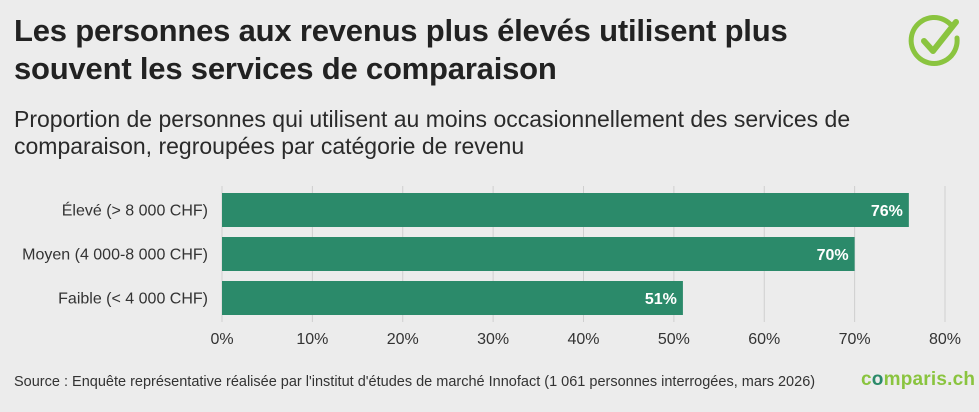 This screenshot has height=412, width=979. What do you see at coordinates (764, 339) in the screenshot?
I see `x-tick-label: 60%` at bounding box center [764, 339].